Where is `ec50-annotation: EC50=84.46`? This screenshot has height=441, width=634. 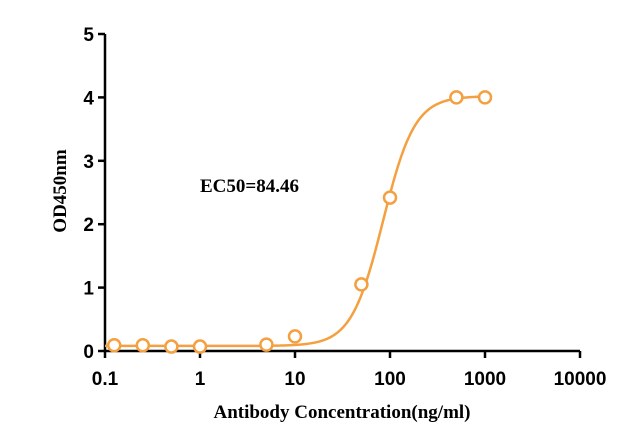 ec50-annotation: EC50=84.46 is located at coordinates (249, 186).